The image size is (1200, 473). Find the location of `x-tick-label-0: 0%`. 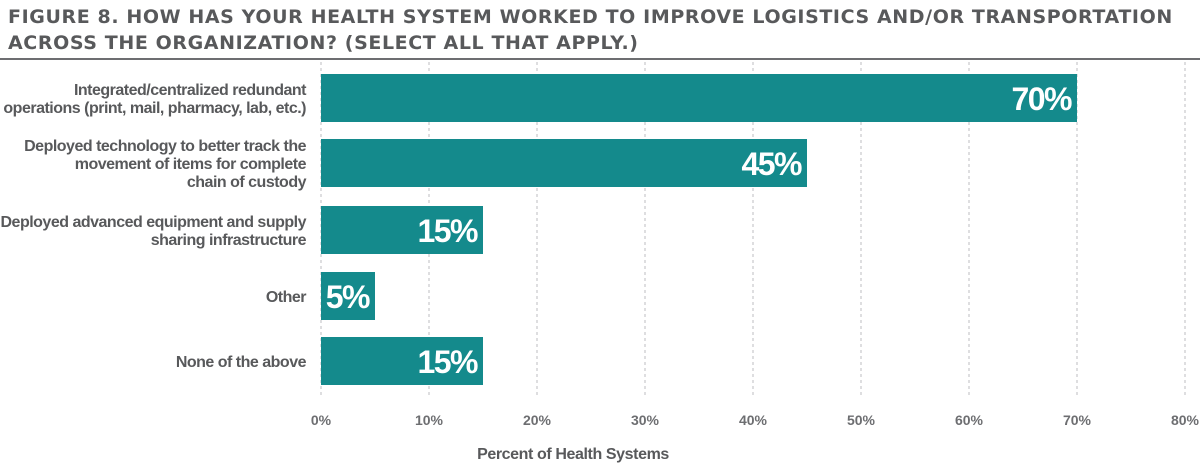

x-tick-label-0: 0% is located at coordinates (321, 420).